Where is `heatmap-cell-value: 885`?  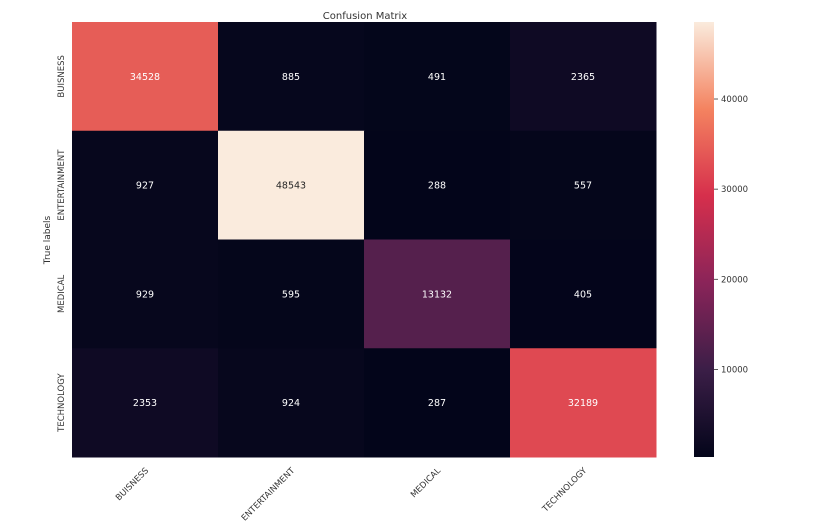 heatmap-cell-value: 885 is located at coordinates (291, 77).